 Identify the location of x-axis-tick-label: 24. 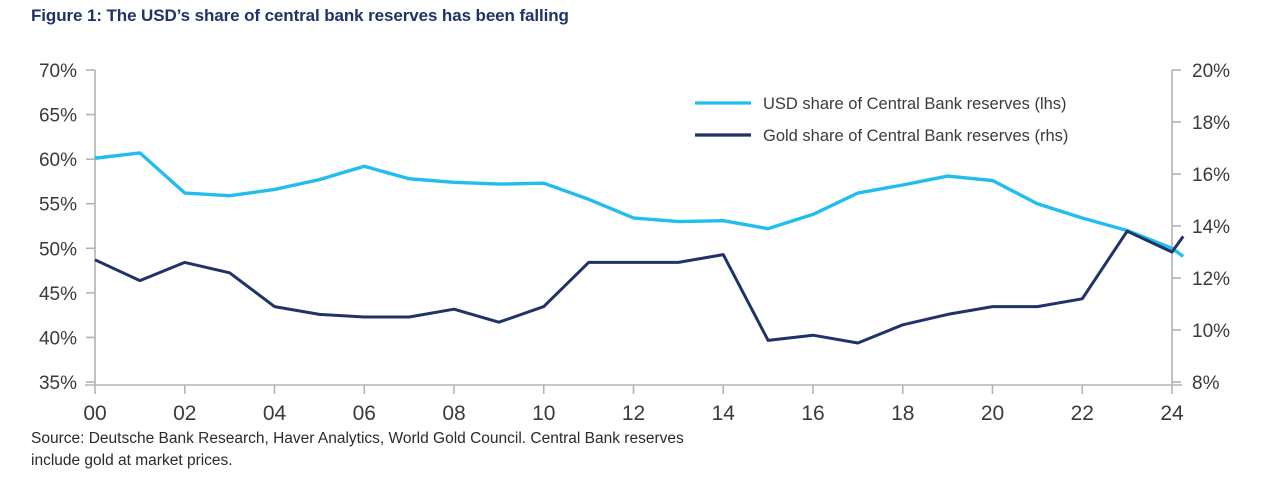
(1172, 411).